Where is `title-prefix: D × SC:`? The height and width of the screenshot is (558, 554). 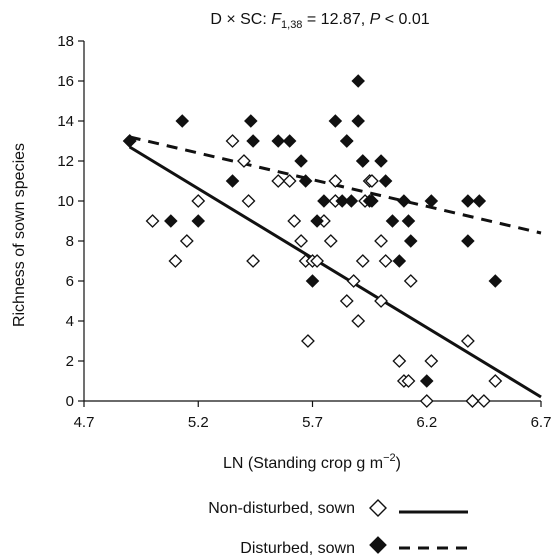
title-prefix: D × SC: is located at coordinates (240, 19).